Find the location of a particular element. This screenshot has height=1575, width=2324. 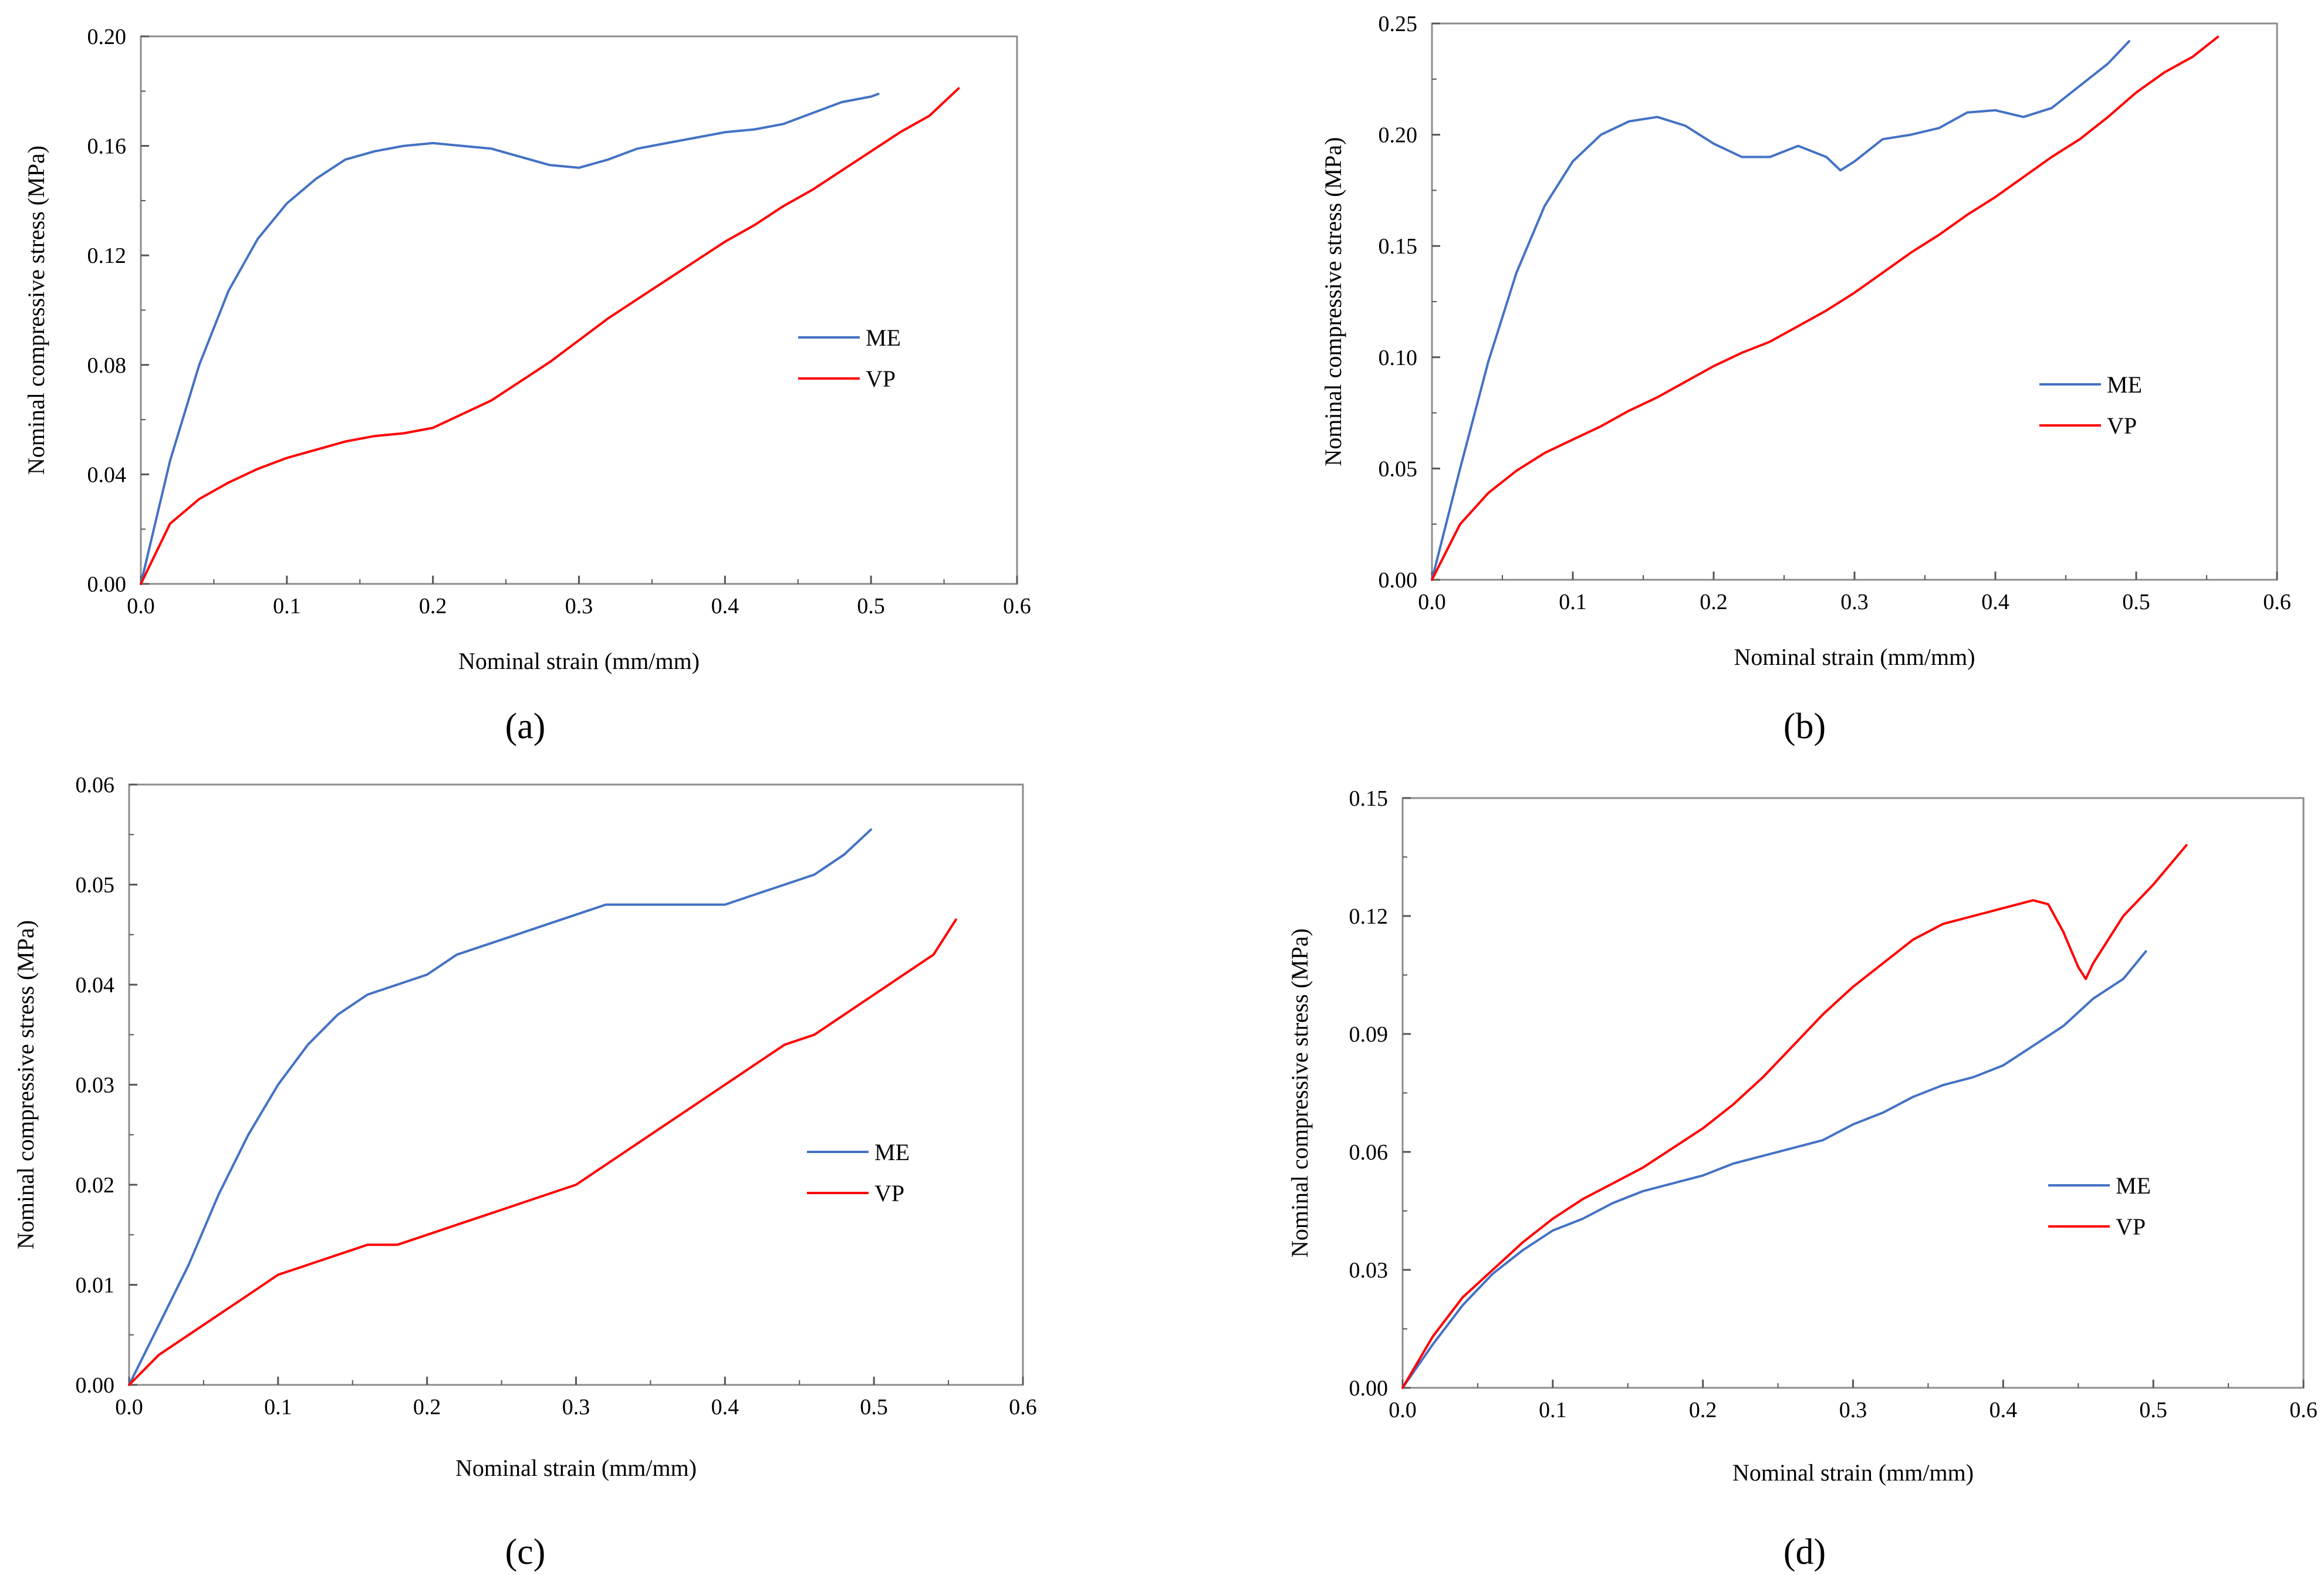

y-tick-label: 0.09 is located at coordinates (1369, 1034).